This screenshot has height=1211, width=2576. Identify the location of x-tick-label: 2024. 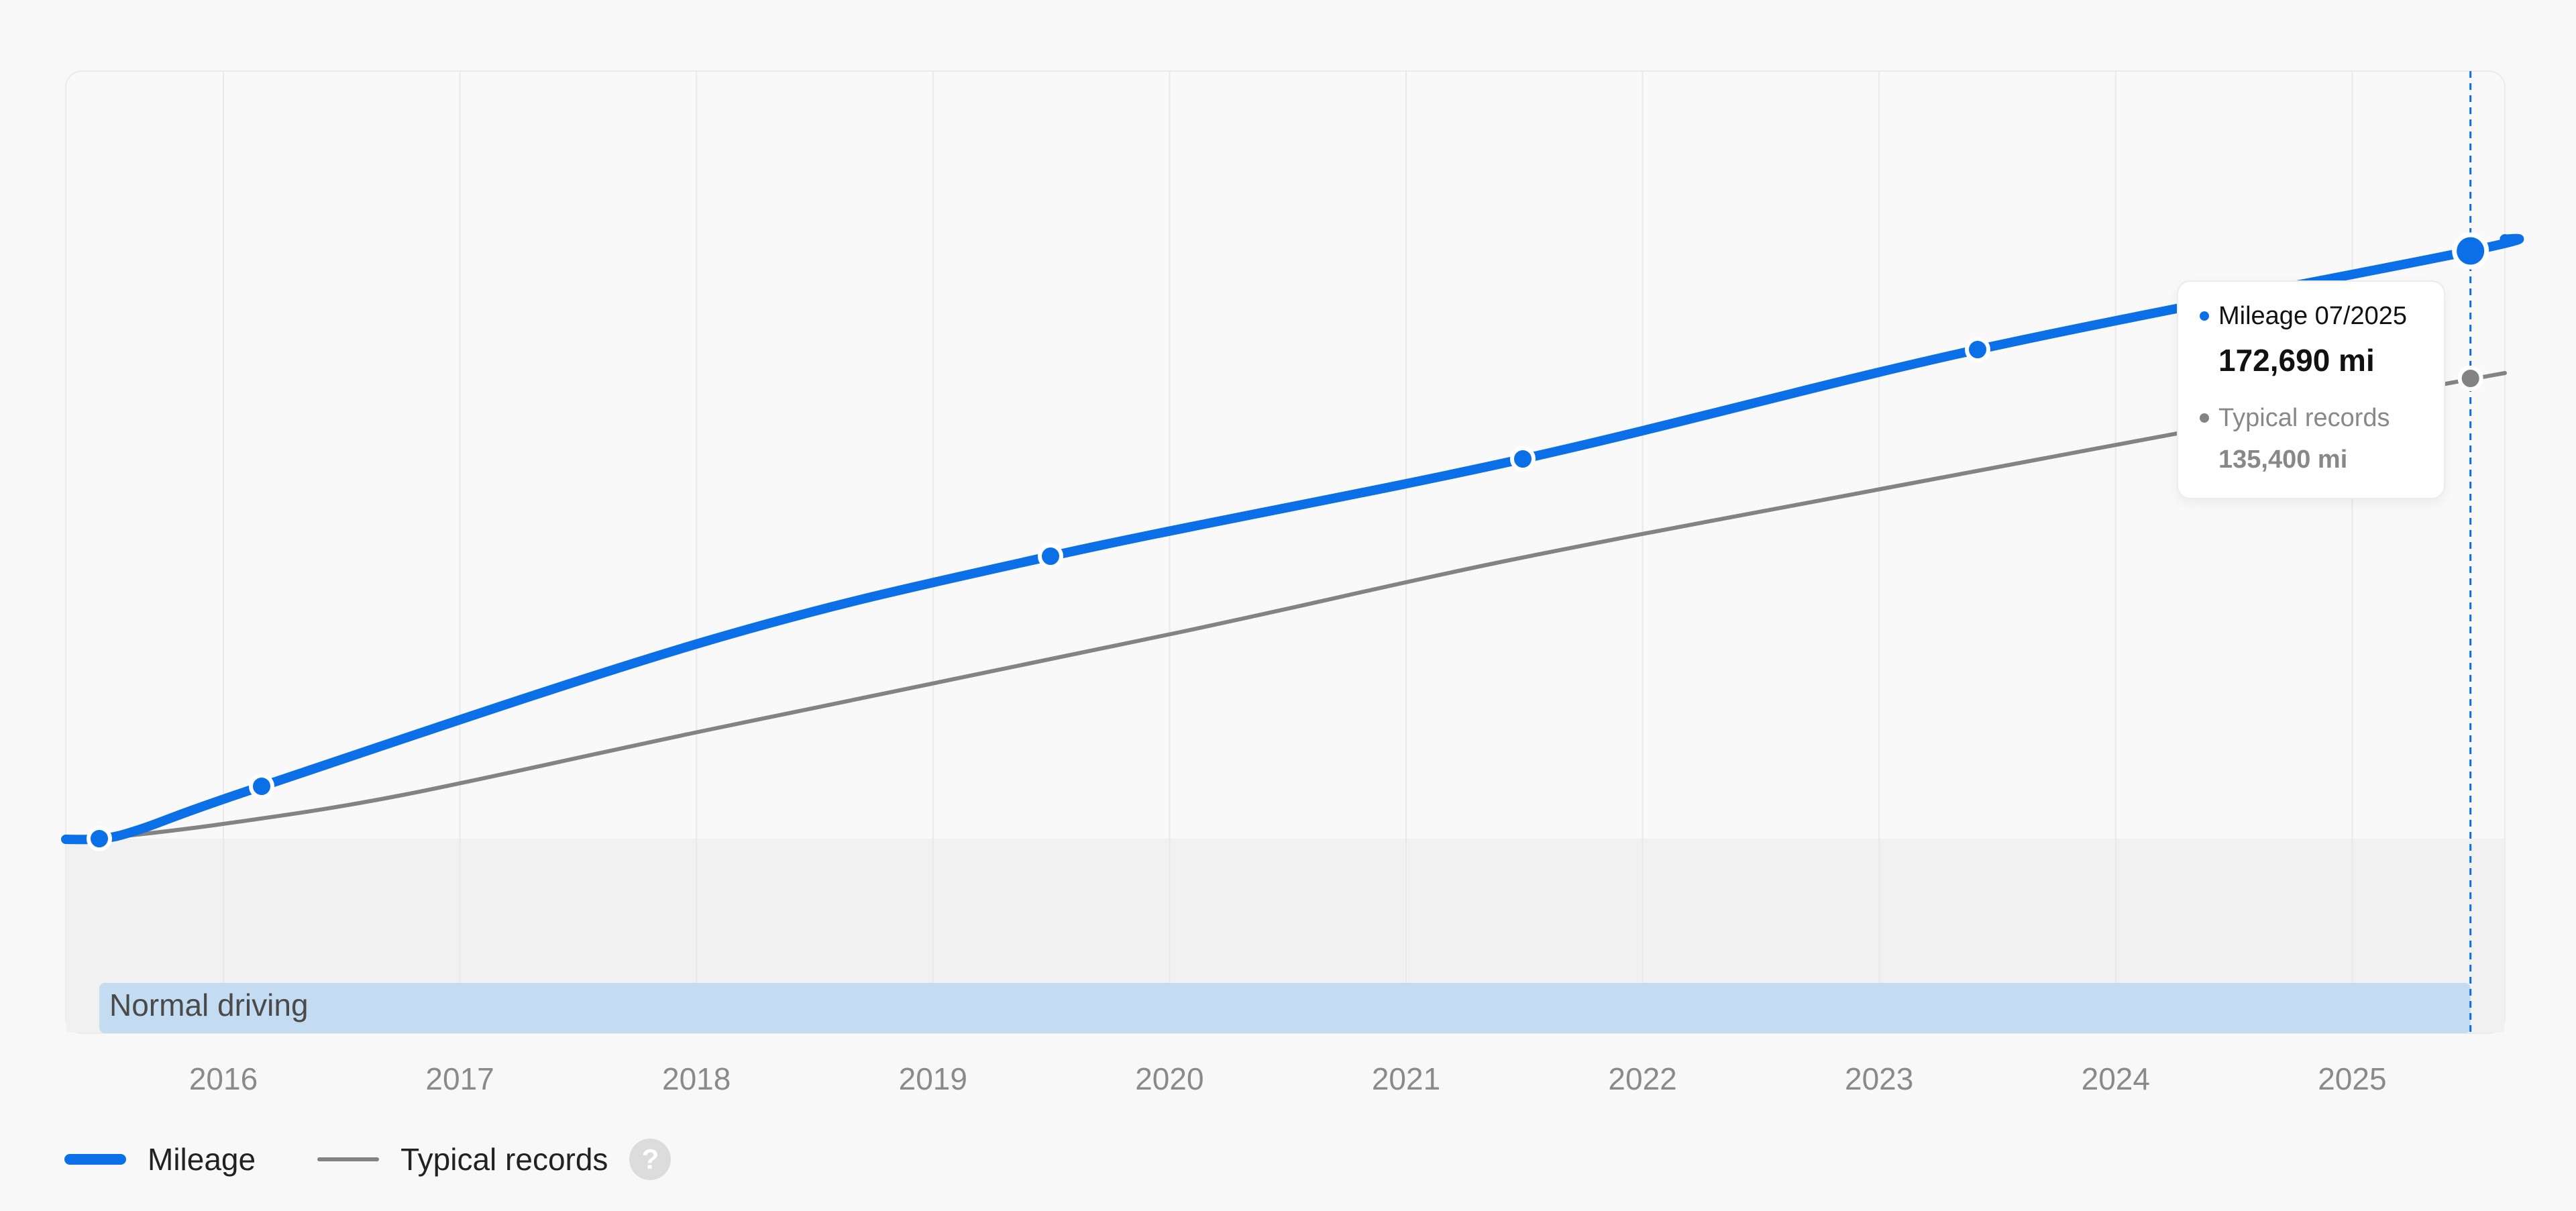
(2116, 1078).